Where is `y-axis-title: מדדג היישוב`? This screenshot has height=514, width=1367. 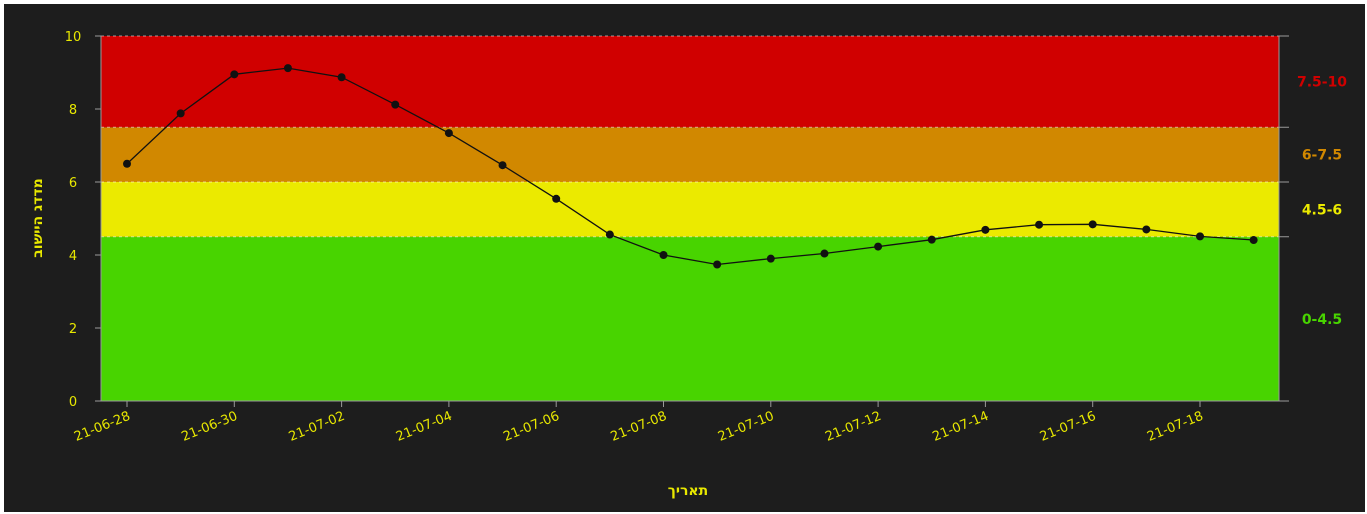
y-axis-title: מדדג היישוב is located at coordinates (38, 218).